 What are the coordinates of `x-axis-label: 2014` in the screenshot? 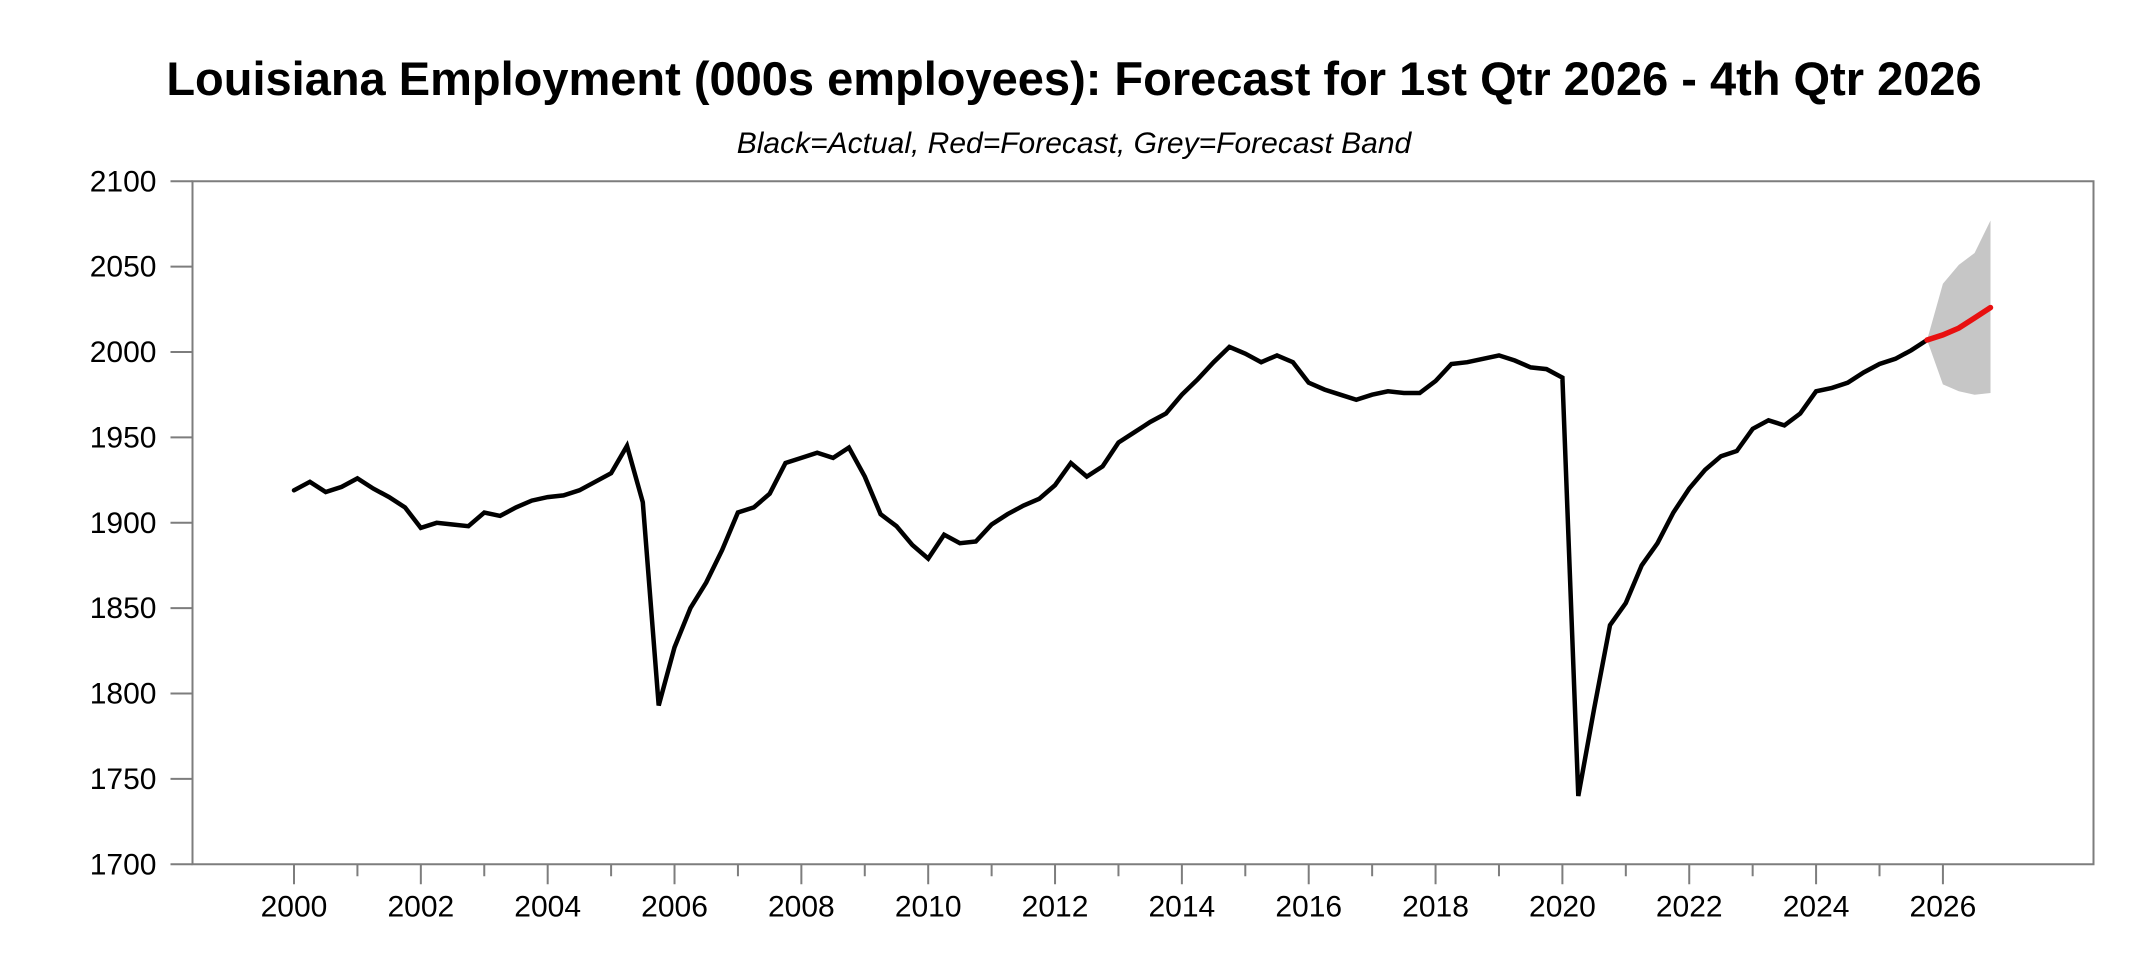 It's located at (1182, 906).